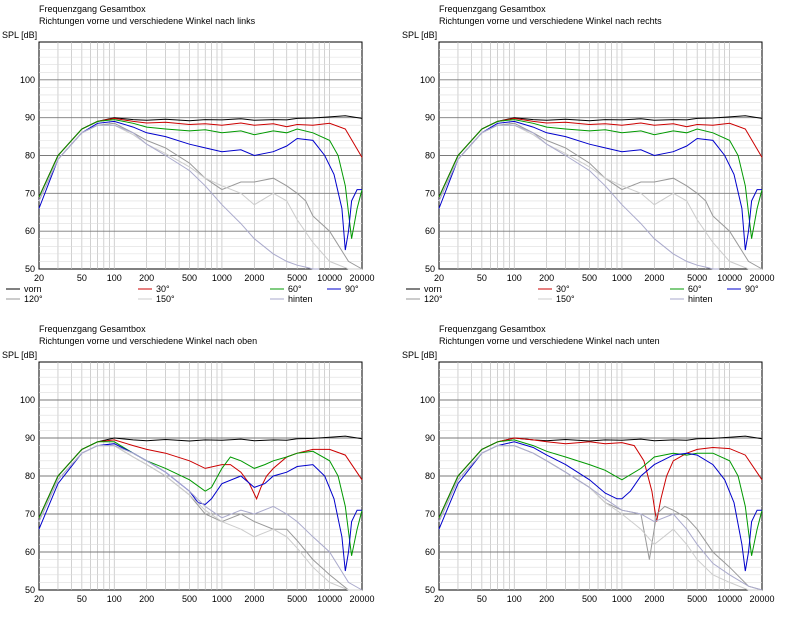 This screenshot has height=632, width=800. I want to click on legend-label: hinten, so click(300, 299).